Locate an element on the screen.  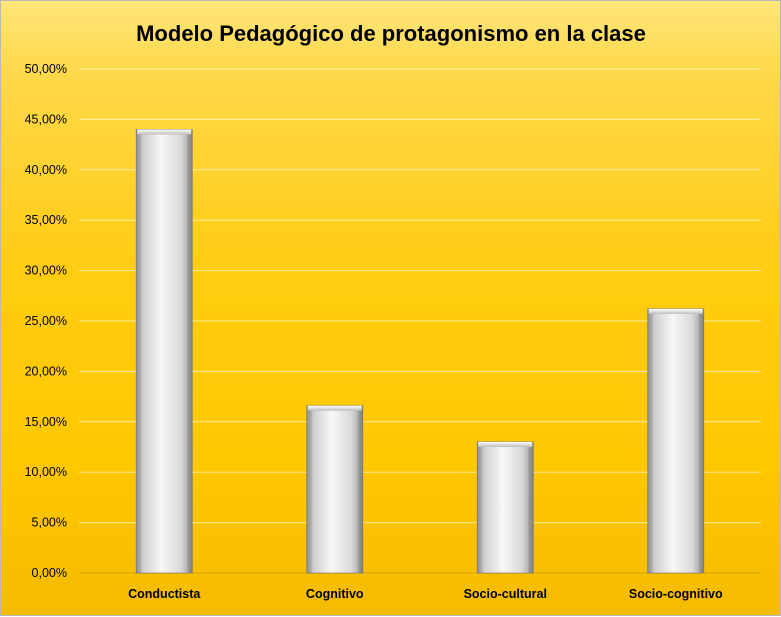
bar-cognitivo is located at coordinates (335, 489).